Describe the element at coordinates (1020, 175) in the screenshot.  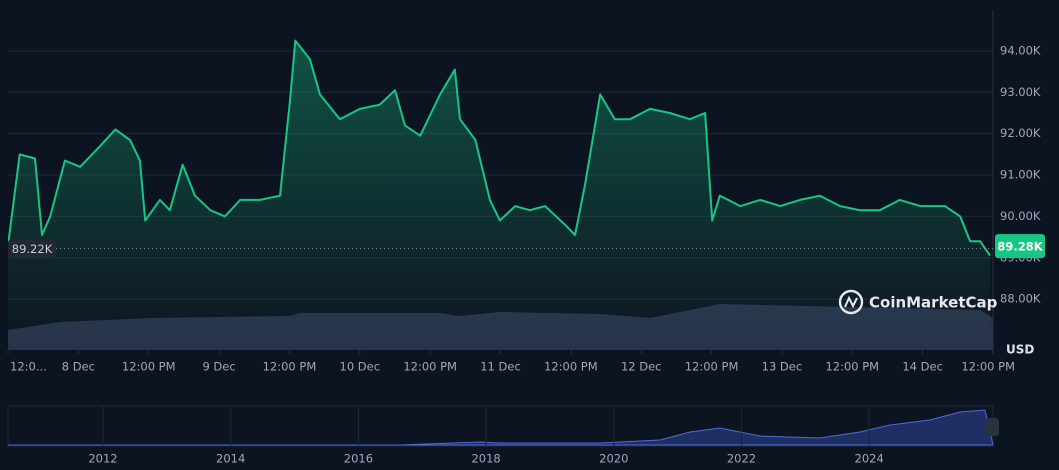
I see `y-tick-label: 91.00K` at that location.